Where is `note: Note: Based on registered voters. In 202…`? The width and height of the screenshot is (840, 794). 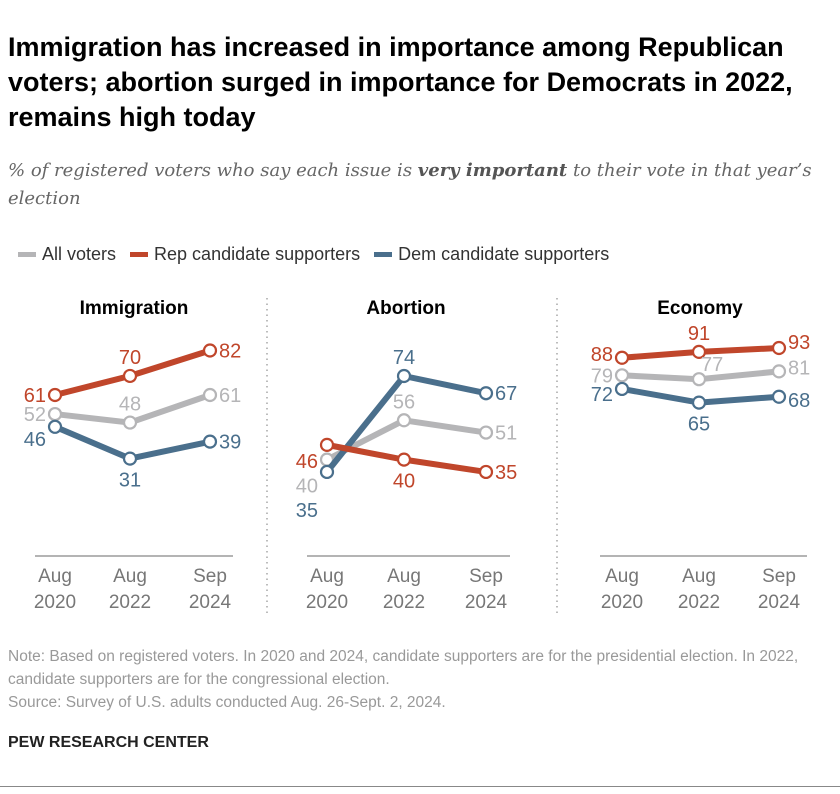 note: Note: Based on registered voters. In 202… is located at coordinates (418, 679).